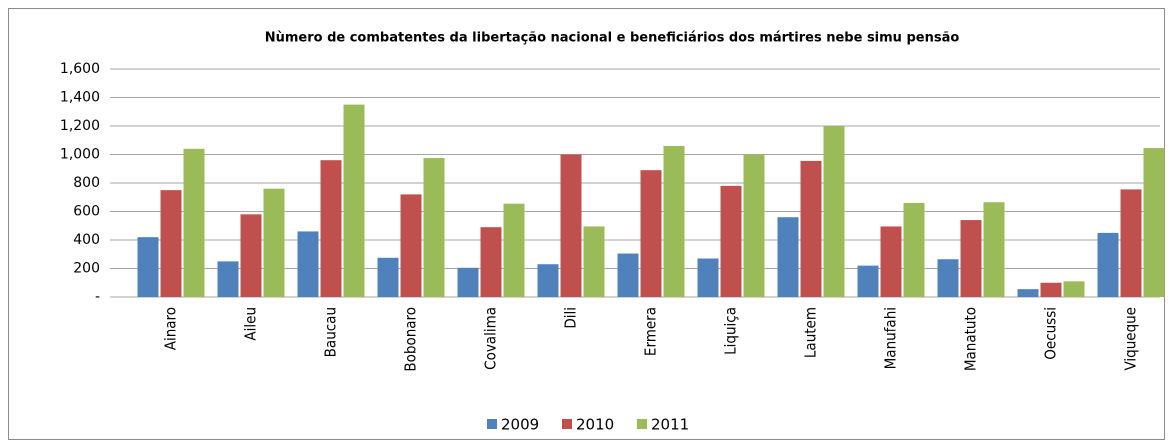 This screenshot has width=1172, height=448. Describe the element at coordinates (1131, 339) in the screenshot. I see `x-tick-label: Viqueque` at that location.